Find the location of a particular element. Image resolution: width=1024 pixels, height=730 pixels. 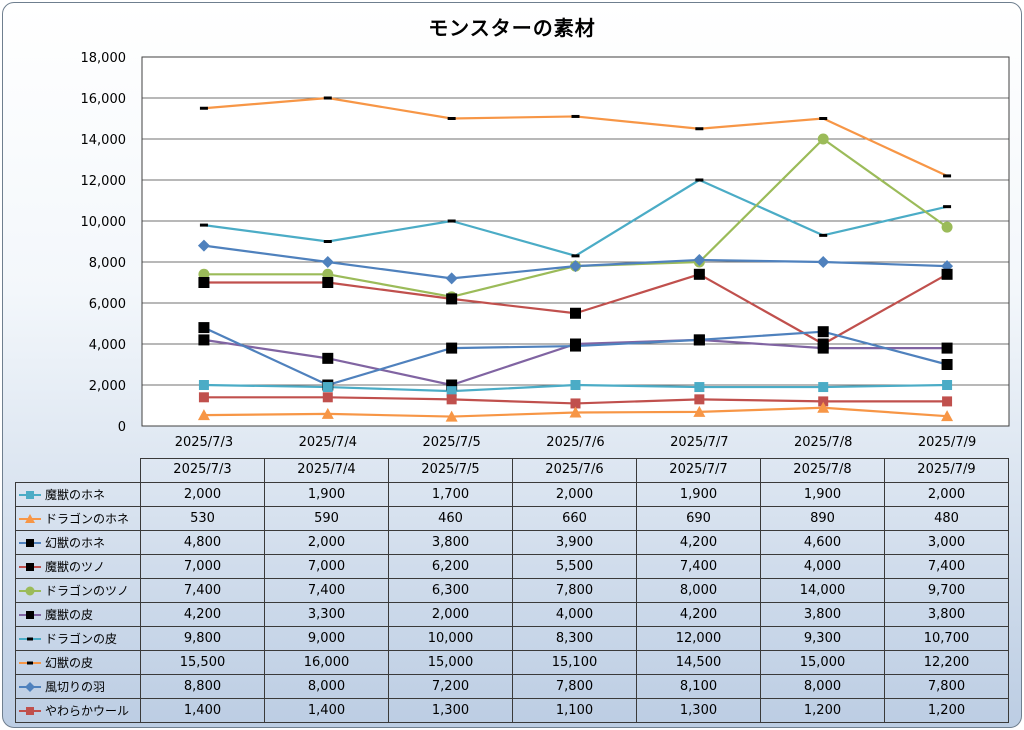

series-name: 幻獣のホネ is located at coordinates (75, 542).